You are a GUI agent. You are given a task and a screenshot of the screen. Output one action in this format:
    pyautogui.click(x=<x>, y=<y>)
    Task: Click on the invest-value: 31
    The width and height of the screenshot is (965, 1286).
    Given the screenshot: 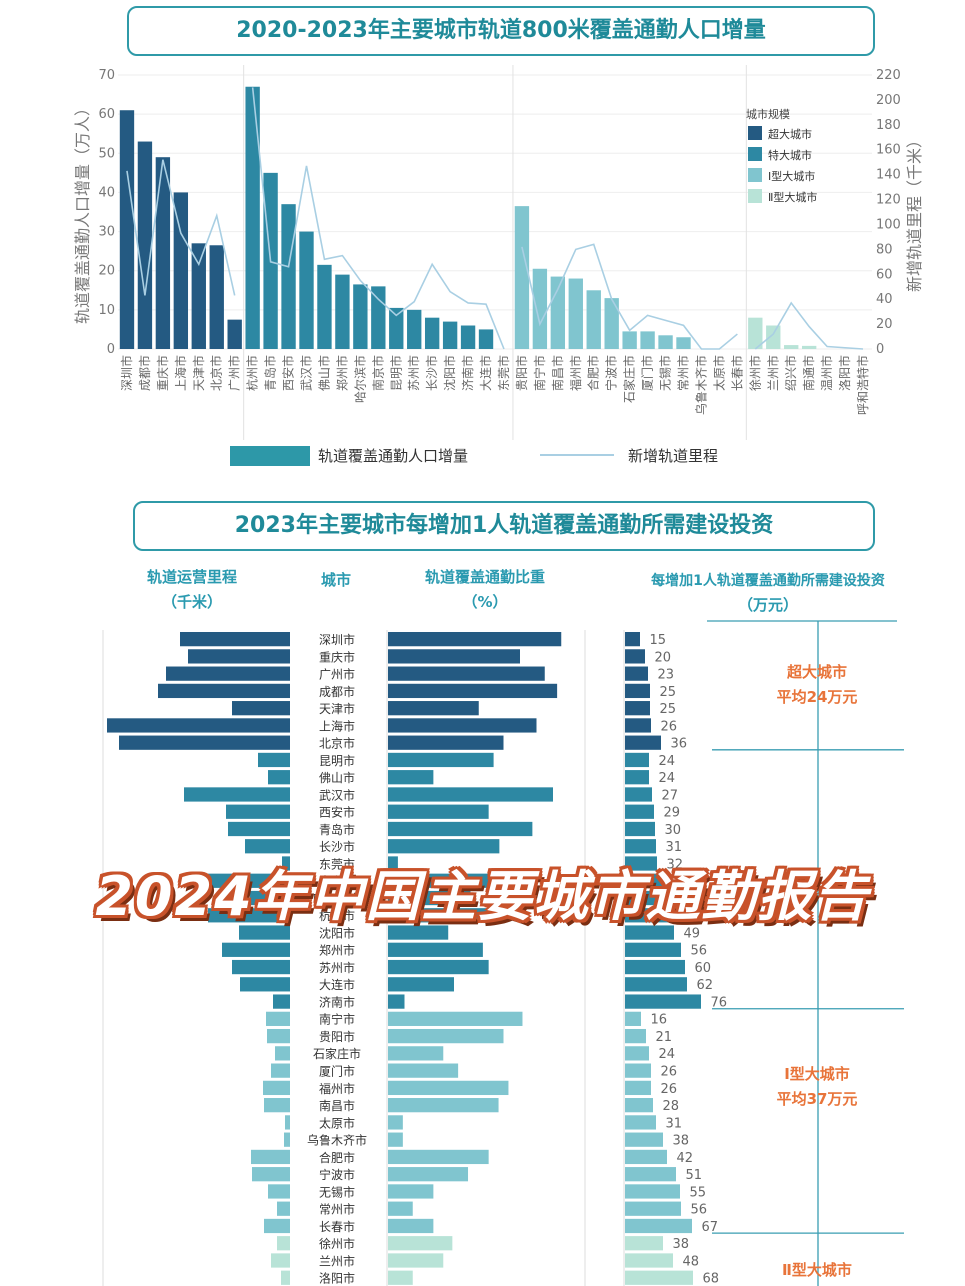 What is the action you would take?
    pyautogui.click(x=673, y=1123)
    